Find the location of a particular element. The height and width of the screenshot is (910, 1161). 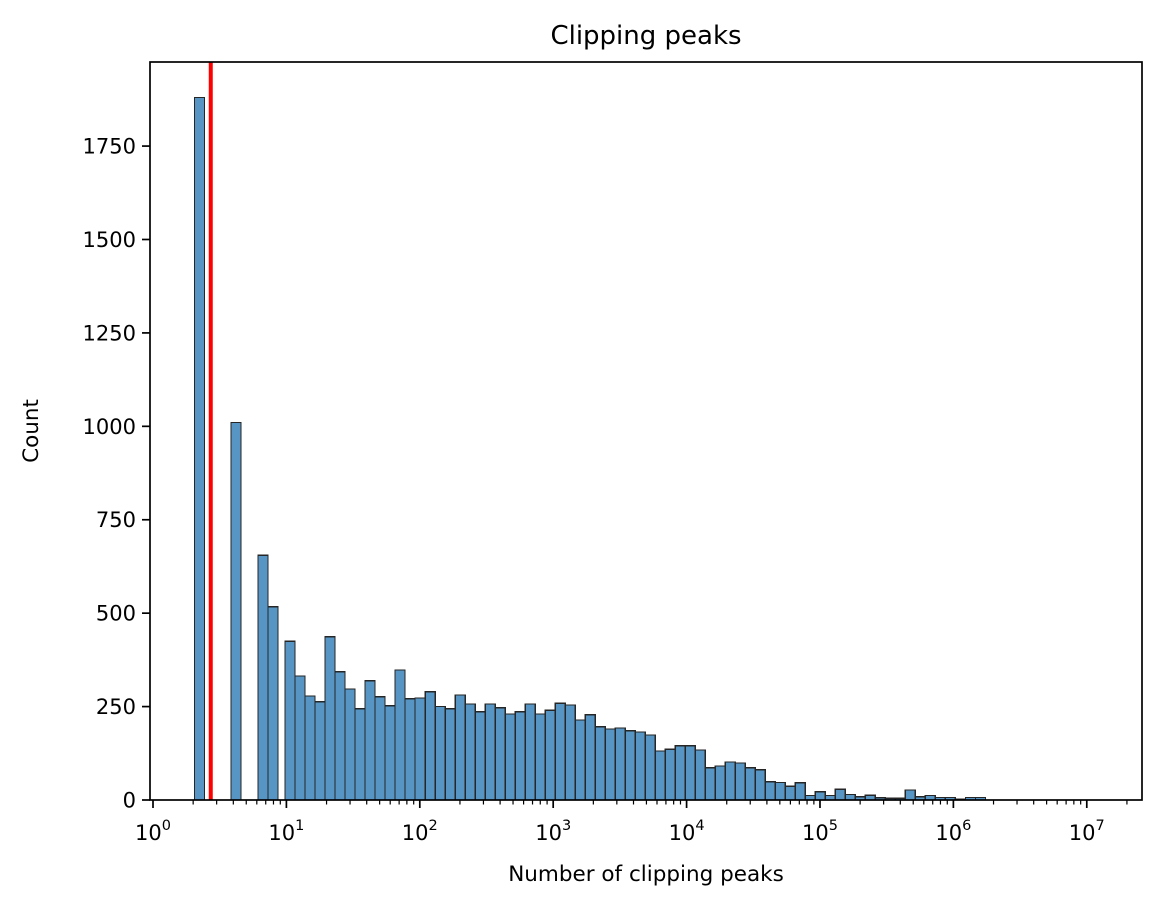

y-tick-label: 0 is located at coordinates (129, 801).